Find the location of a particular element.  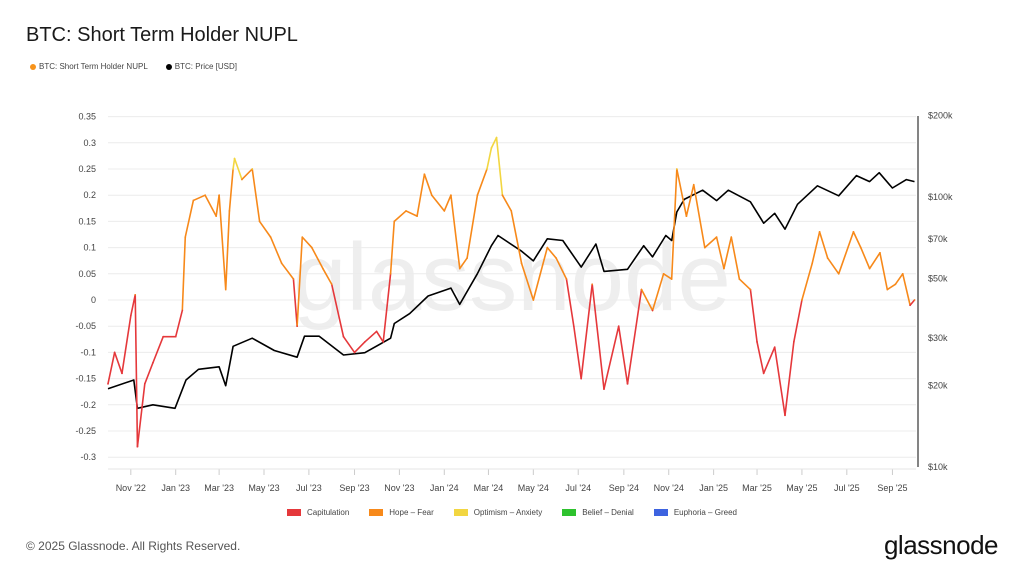

x-tick-label: Nov '22 is located at coordinates (131, 488).